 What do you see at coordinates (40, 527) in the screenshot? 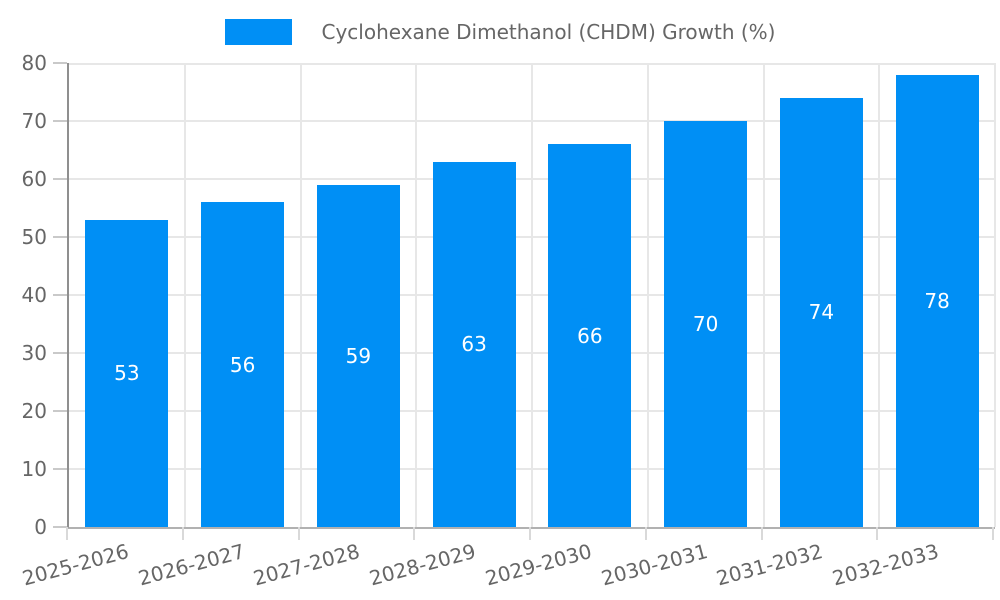
I see `y-axis-label: 0` at bounding box center [40, 527].